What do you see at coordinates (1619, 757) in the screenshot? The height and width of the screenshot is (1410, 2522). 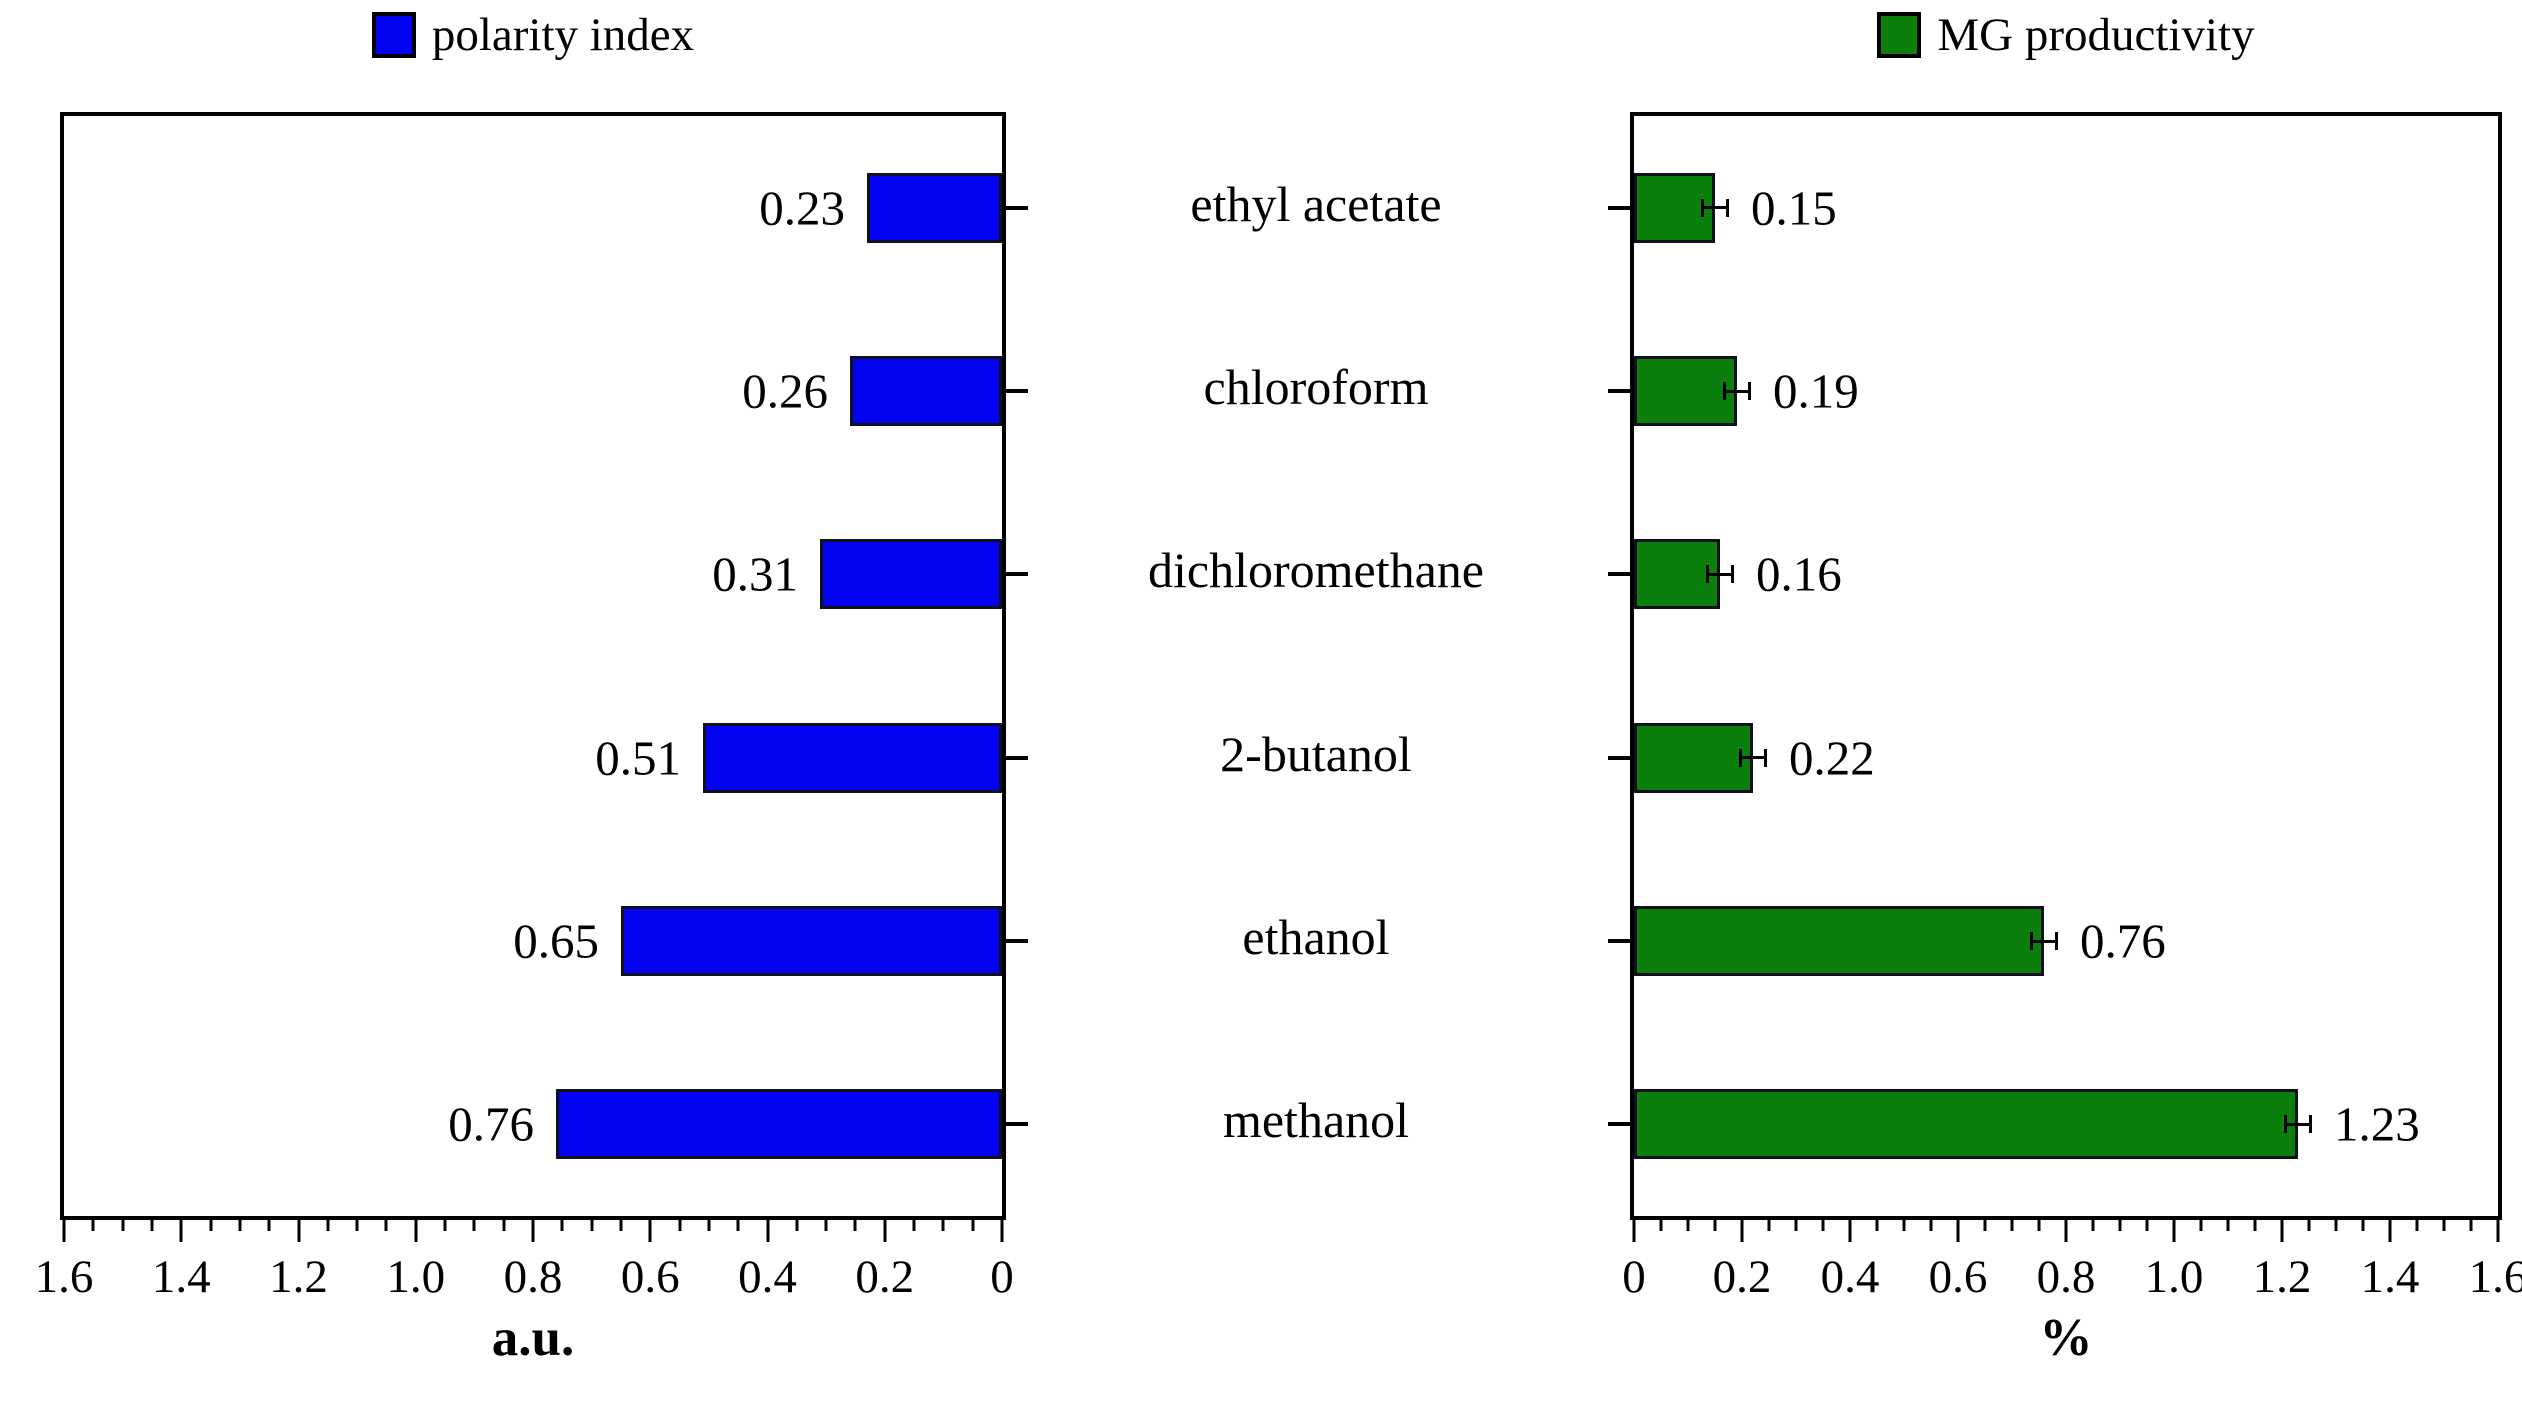 I see `right-category-tick-2-butanol` at bounding box center [1619, 757].